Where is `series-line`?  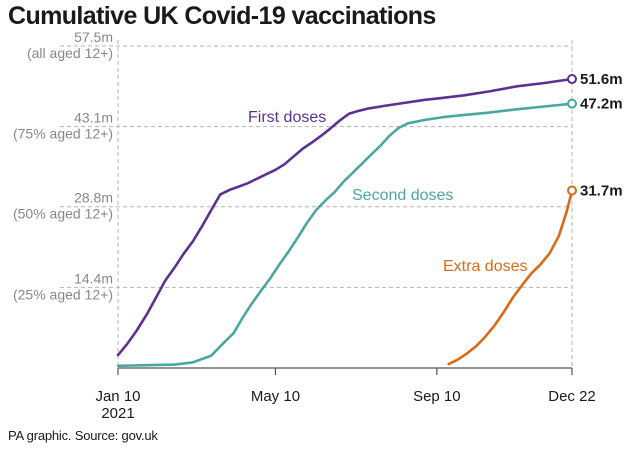 series-line is located at coordinates (510, 277).